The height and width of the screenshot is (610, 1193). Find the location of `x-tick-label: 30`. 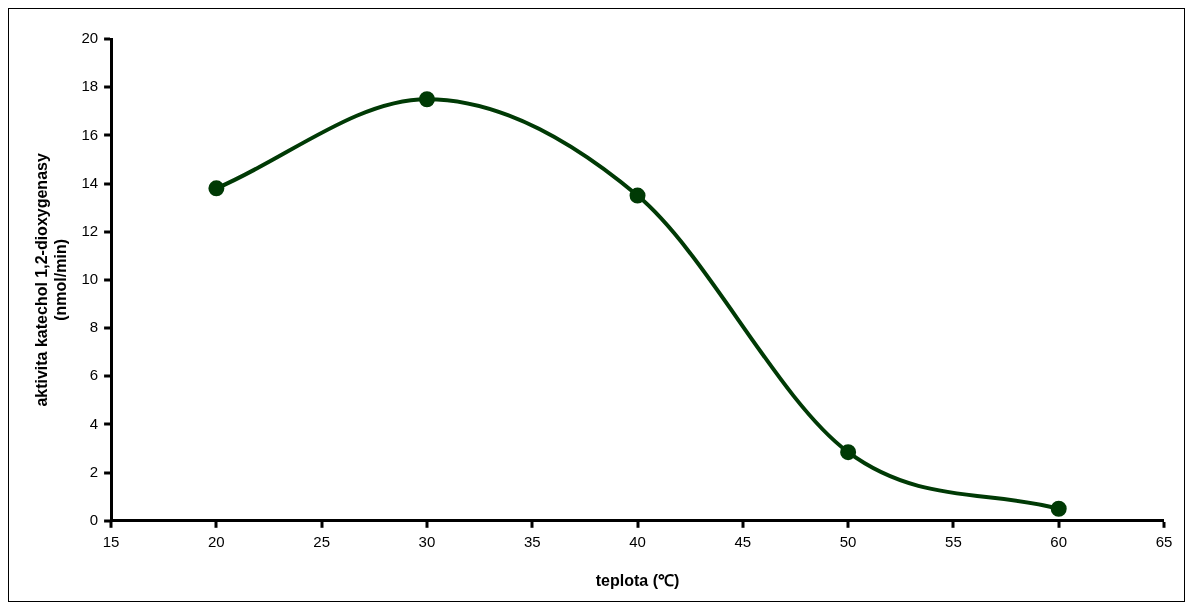

x-tick-label: 30 is located at coordinates (427, 541).